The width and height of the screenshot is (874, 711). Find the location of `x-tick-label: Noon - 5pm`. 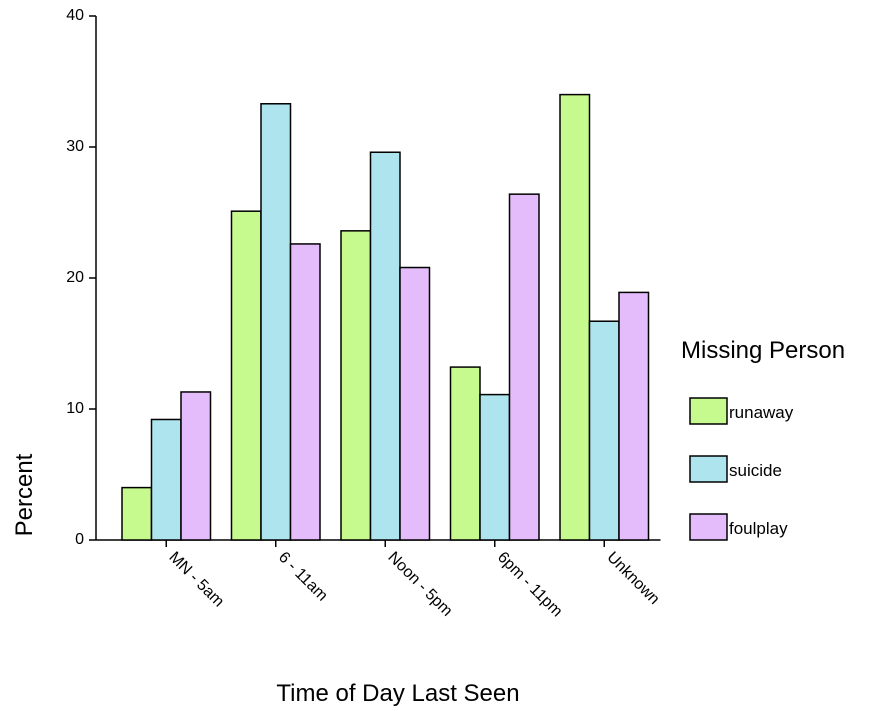

x-tick-label: Noon - 5pm is located at coordinates (419, 584).